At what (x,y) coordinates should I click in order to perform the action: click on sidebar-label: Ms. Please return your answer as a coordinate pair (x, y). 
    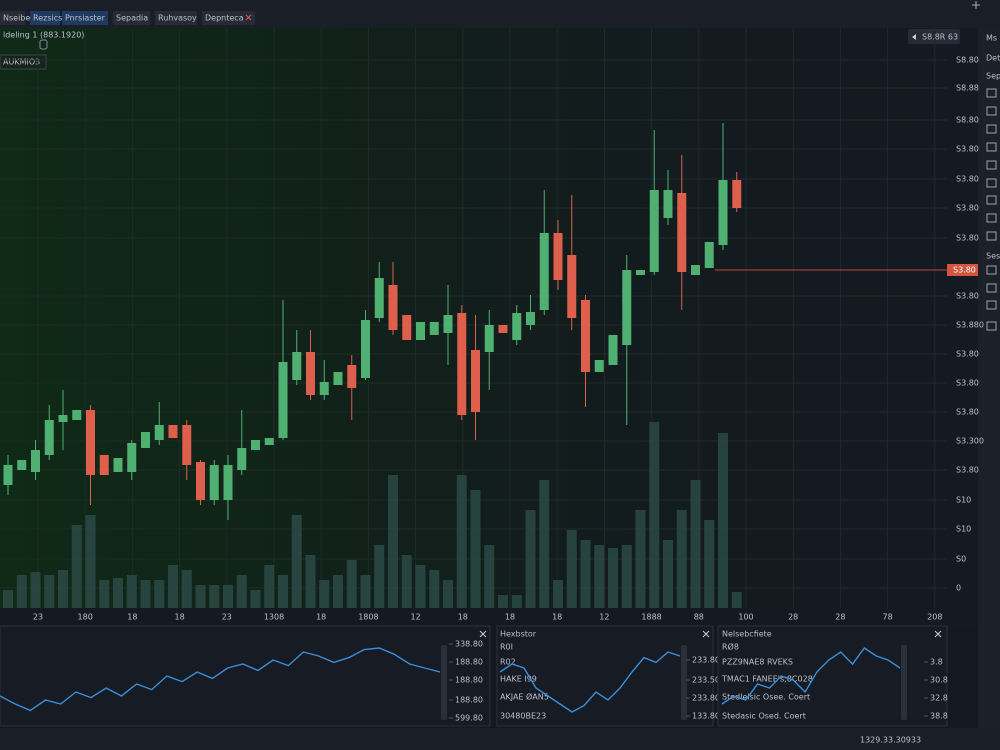
    Looking at the image, I should click on (991, 38).